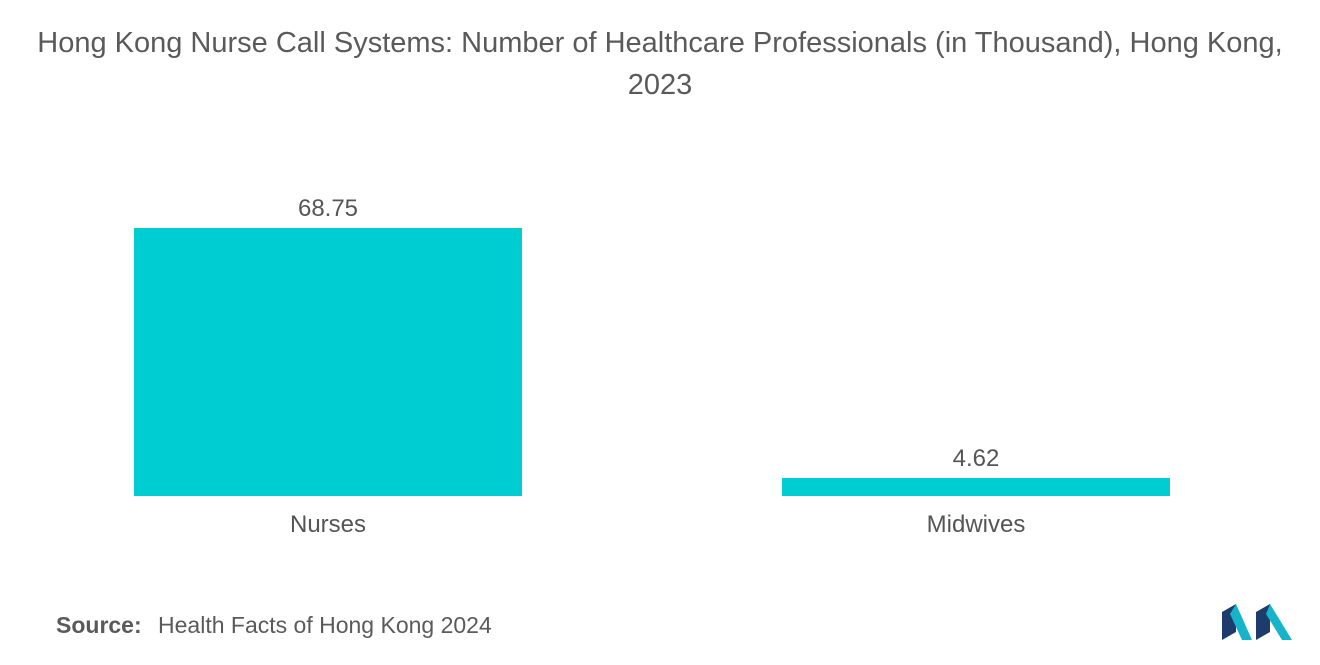  I want to click on bar-midwives, so click(976, 486).